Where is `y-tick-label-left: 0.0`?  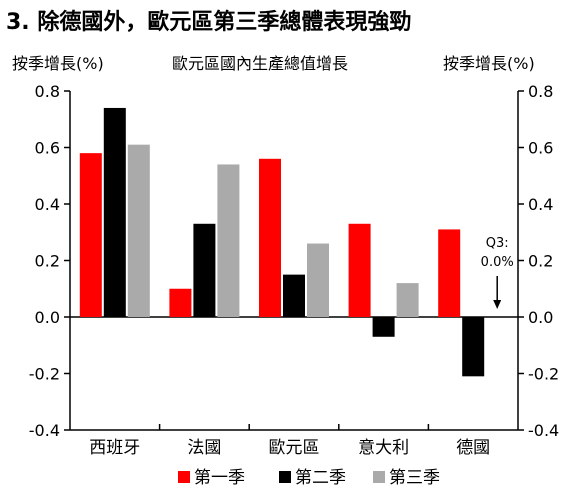 y-tick-label-left: 0.0 is located at coordinates (47, 317).